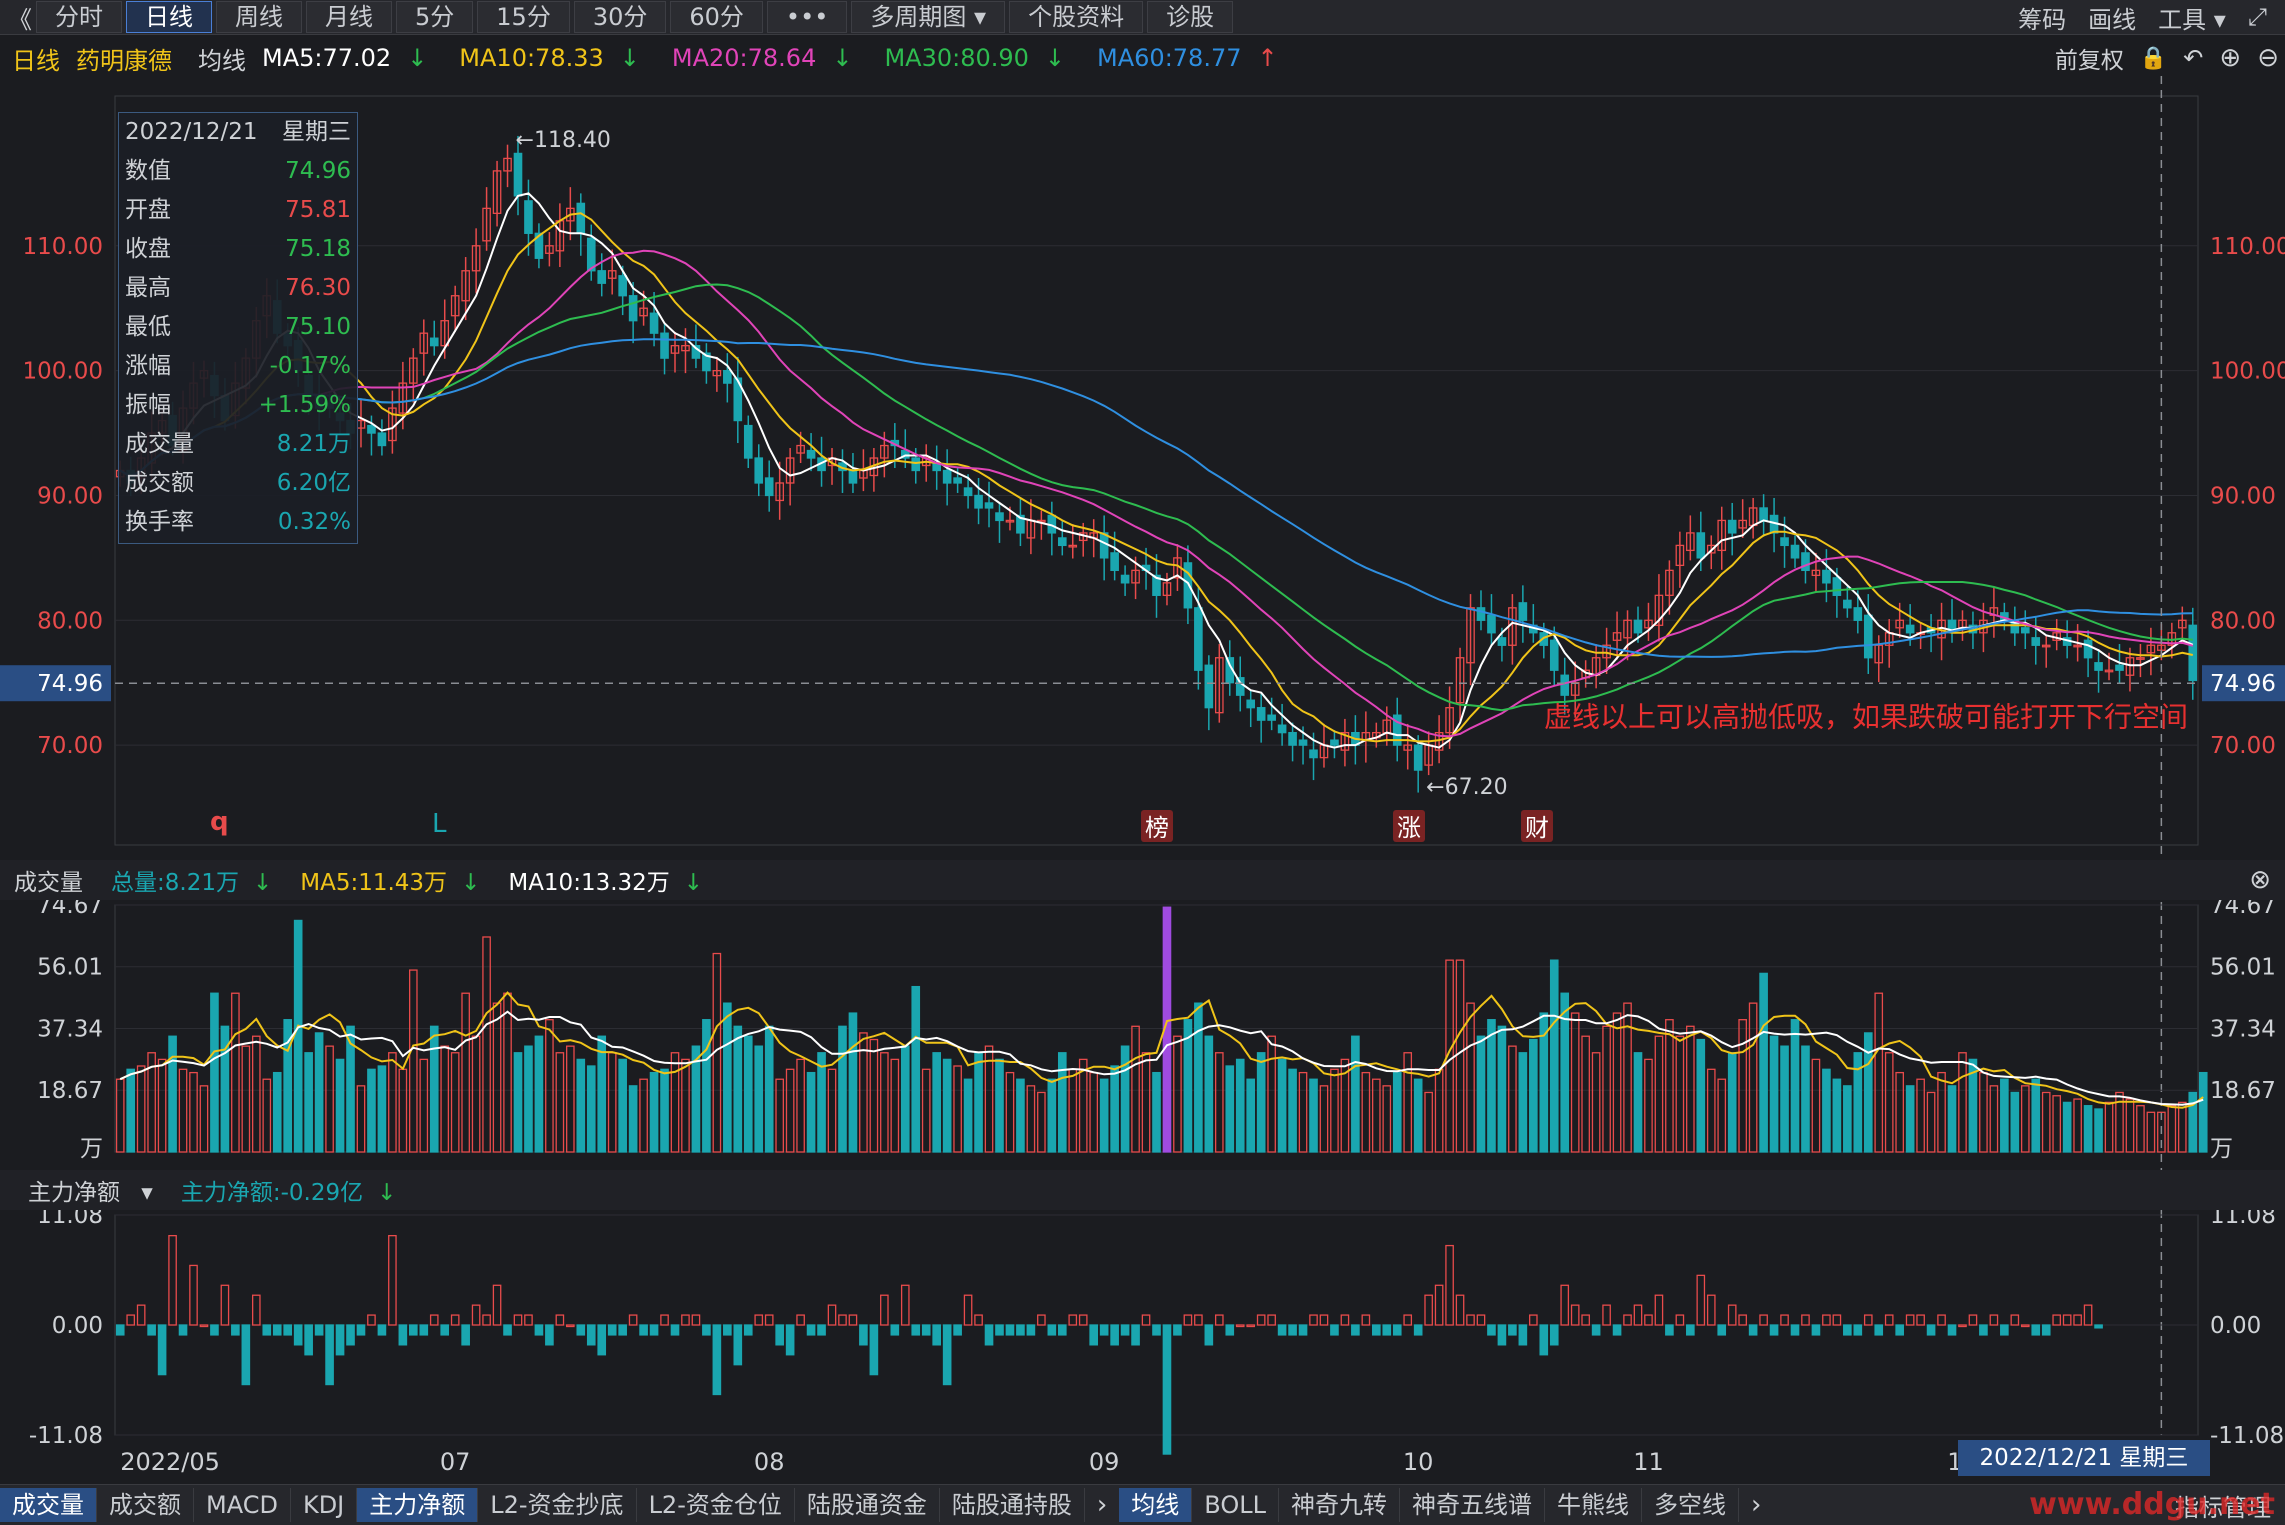 The height and width of the screenshot is (1525, 2285). I want to click on period-tab: 月线, so click(349, 17).